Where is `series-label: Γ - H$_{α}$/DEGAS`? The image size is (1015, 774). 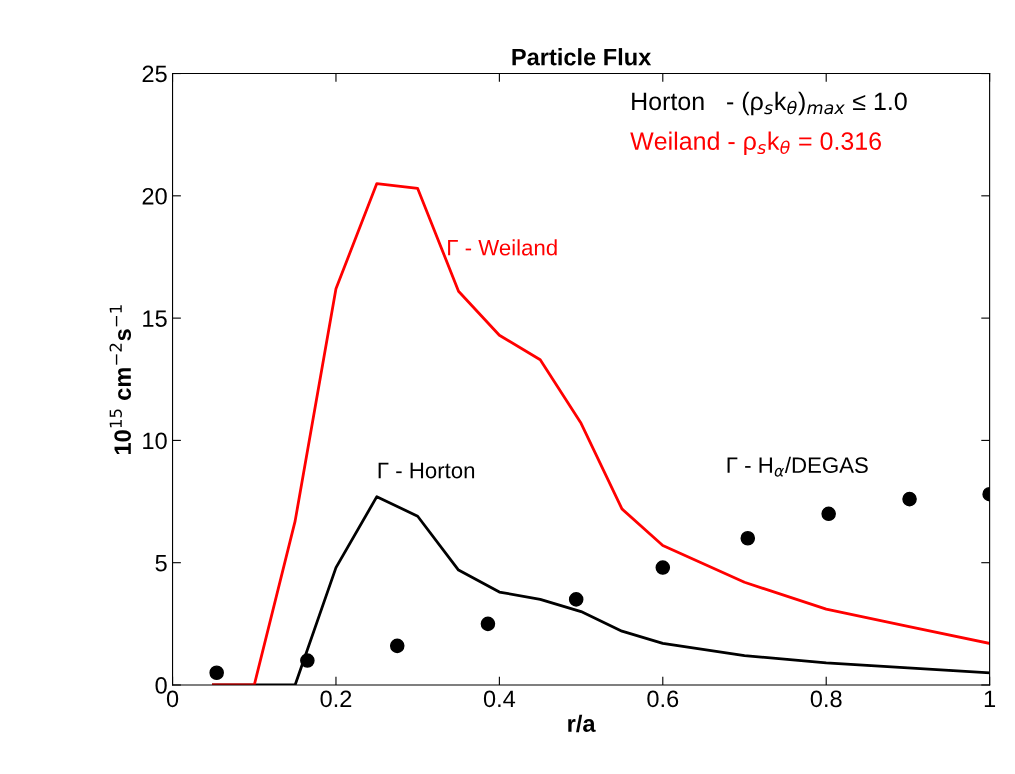
series-label: Γ - H$_{α}$/DEGAS is located at coordinates (797, 466).